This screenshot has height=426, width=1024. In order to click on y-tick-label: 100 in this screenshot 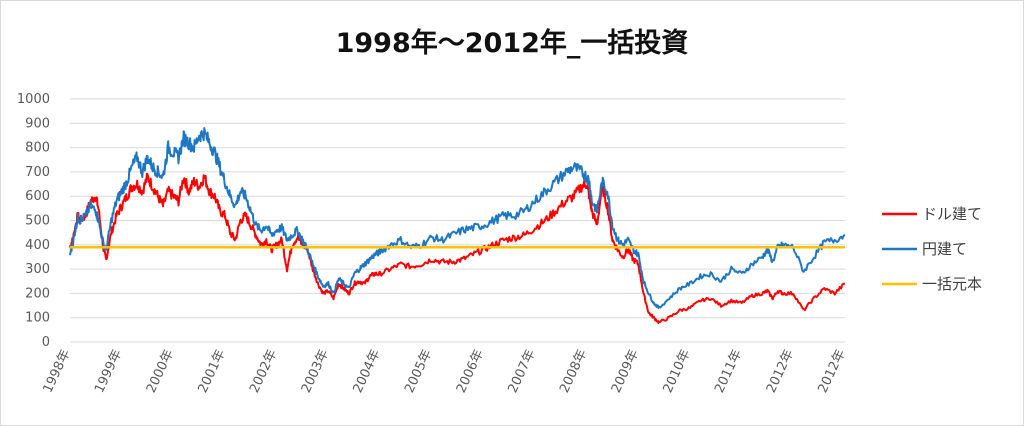, I will do `click(37, 318)`.